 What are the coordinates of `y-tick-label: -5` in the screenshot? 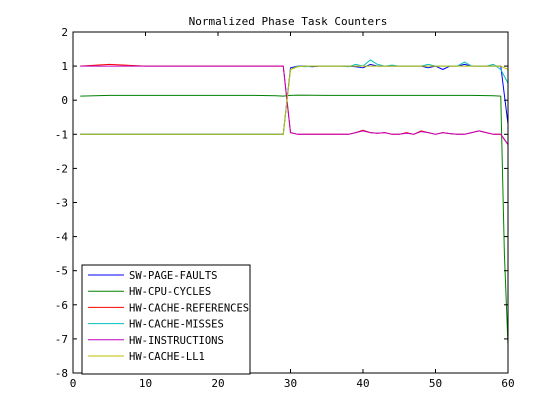 It's located at (61, 271).